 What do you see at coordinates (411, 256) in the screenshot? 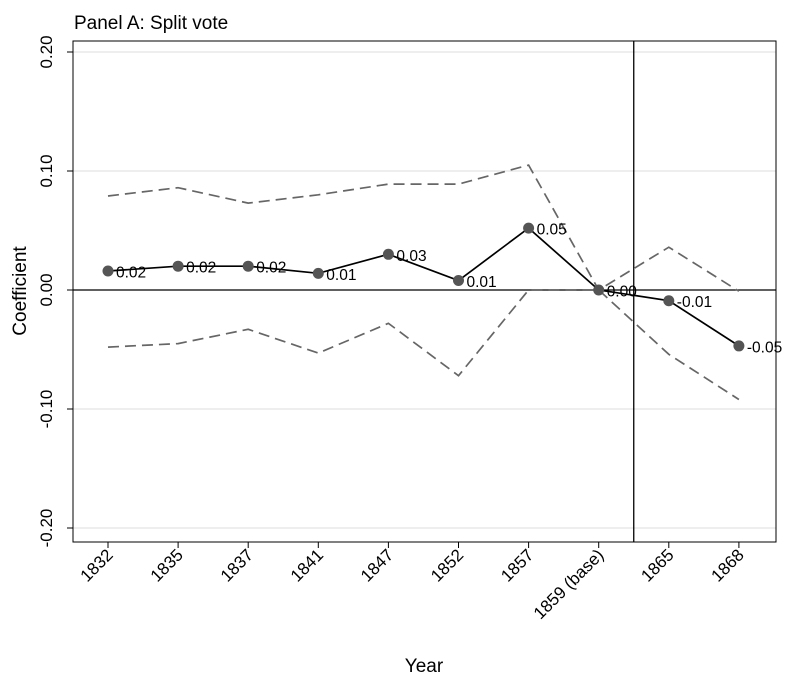
I see `data-label: 0.03` at bounding box center [411, 256].